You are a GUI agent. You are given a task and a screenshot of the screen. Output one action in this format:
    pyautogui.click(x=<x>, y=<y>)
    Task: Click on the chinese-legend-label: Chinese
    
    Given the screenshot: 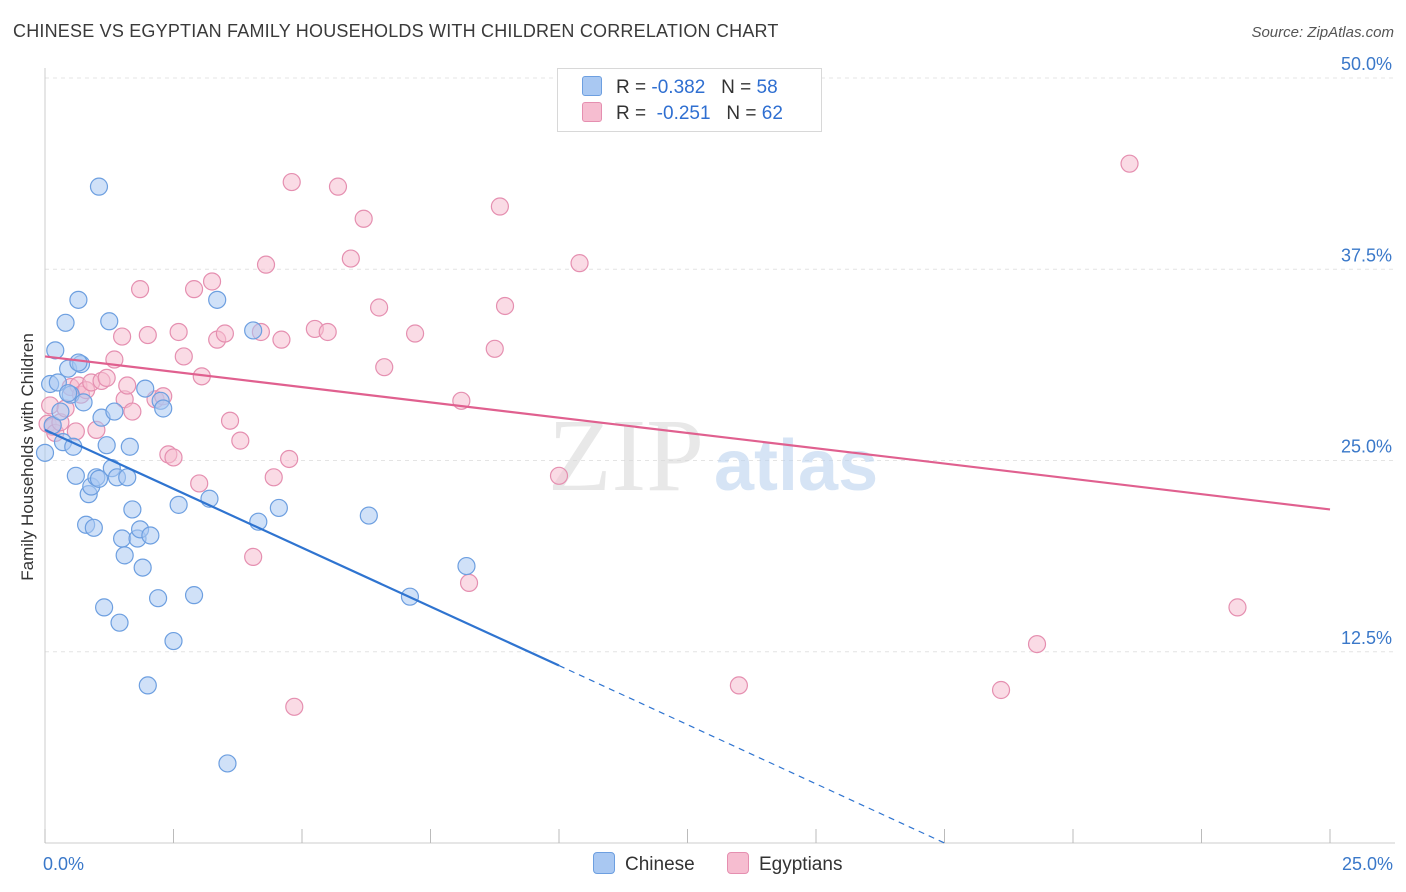 What is the action you would take?
    pyautogui.click(x=660, y=864)
    